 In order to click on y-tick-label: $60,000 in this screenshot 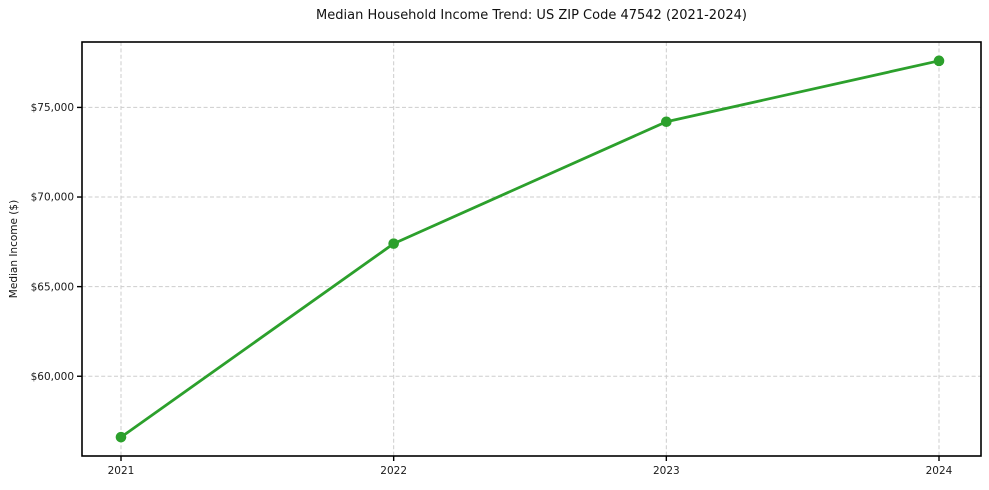, I will do `click(52, 377)`.